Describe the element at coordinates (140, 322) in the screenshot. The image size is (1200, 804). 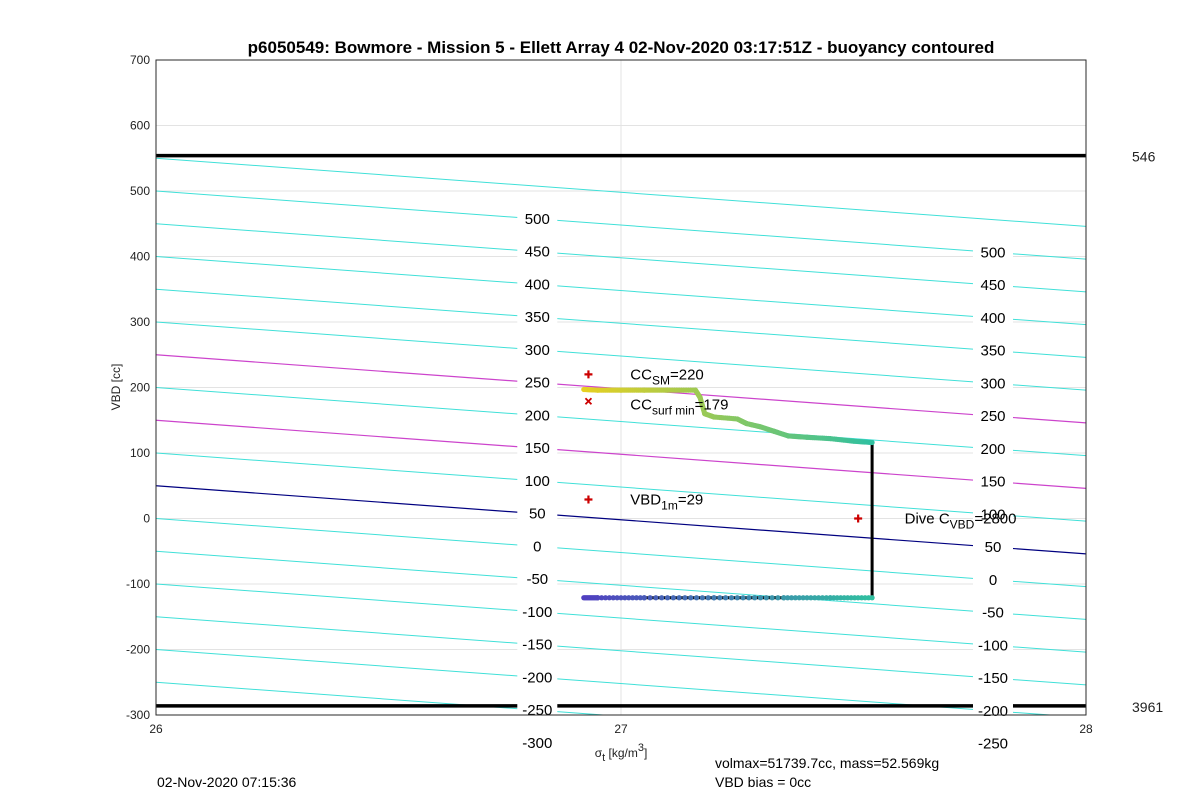
I see `y-tick-label: 300` at that location.